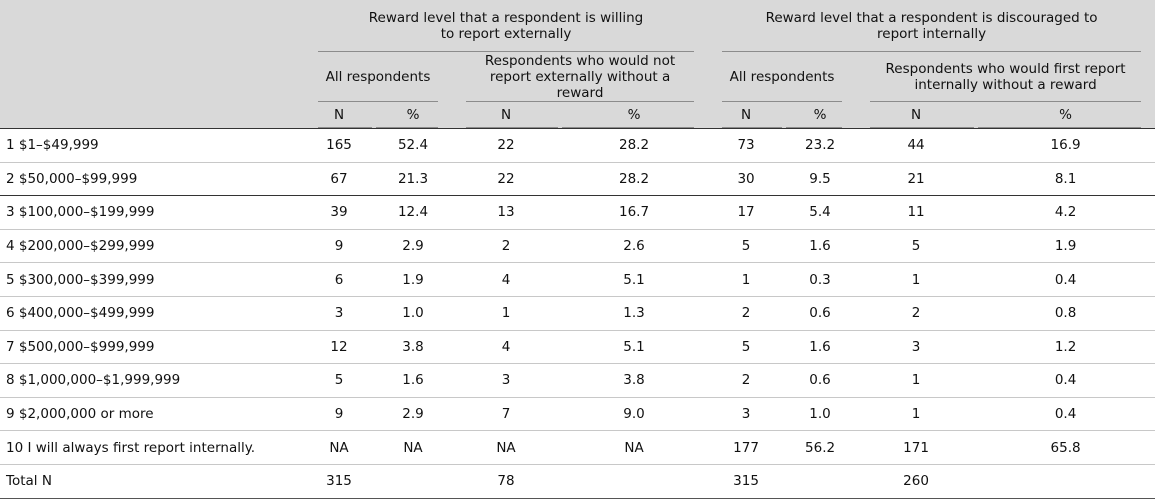 This screenshot has height=499, width=1155. Describe the element at coordinates (634, 179) in the screenshot. I see `cell: 28.2` at that location.